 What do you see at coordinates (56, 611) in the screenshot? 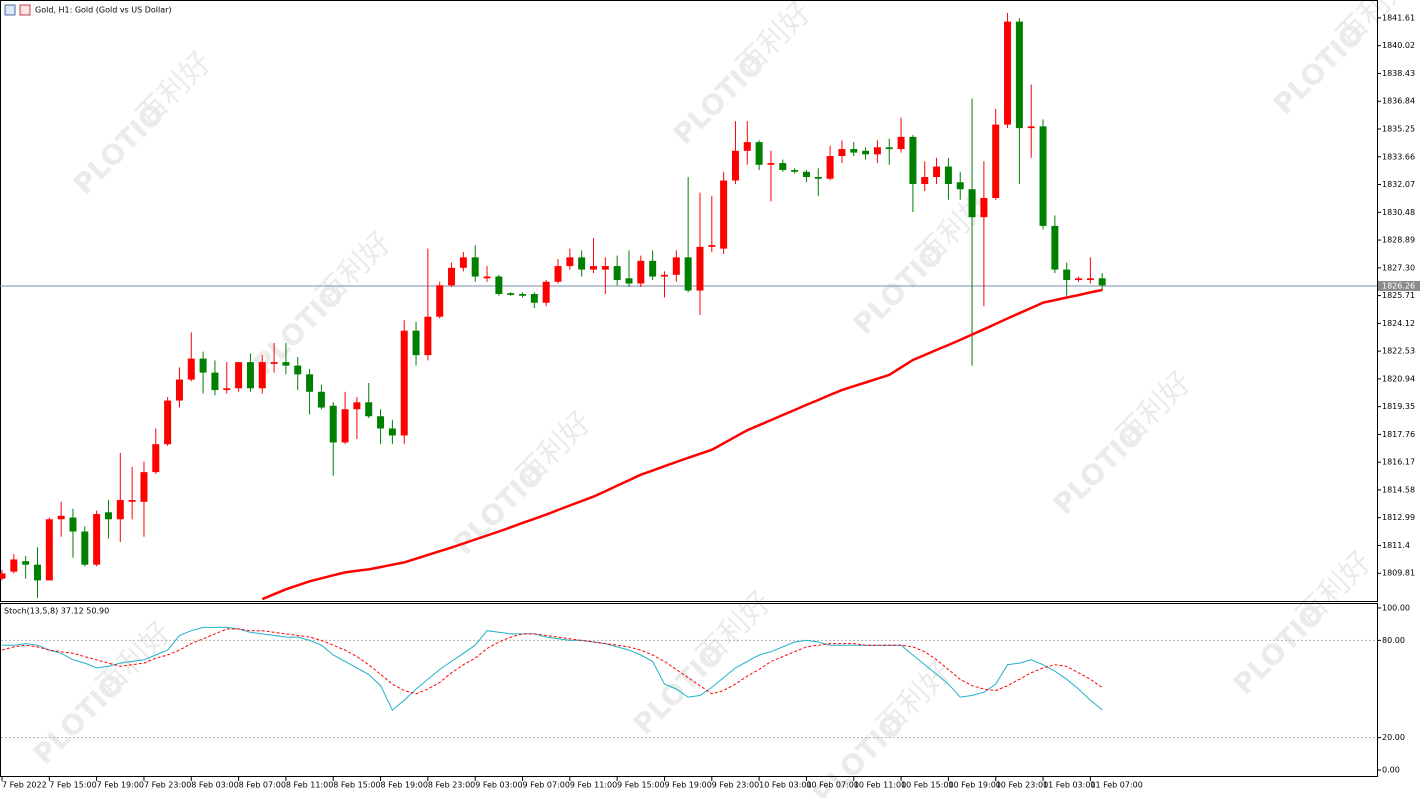
I see `indicator-title: Stoch(13,5,8) 37.12 50.90` at bounding box center [56, 611].